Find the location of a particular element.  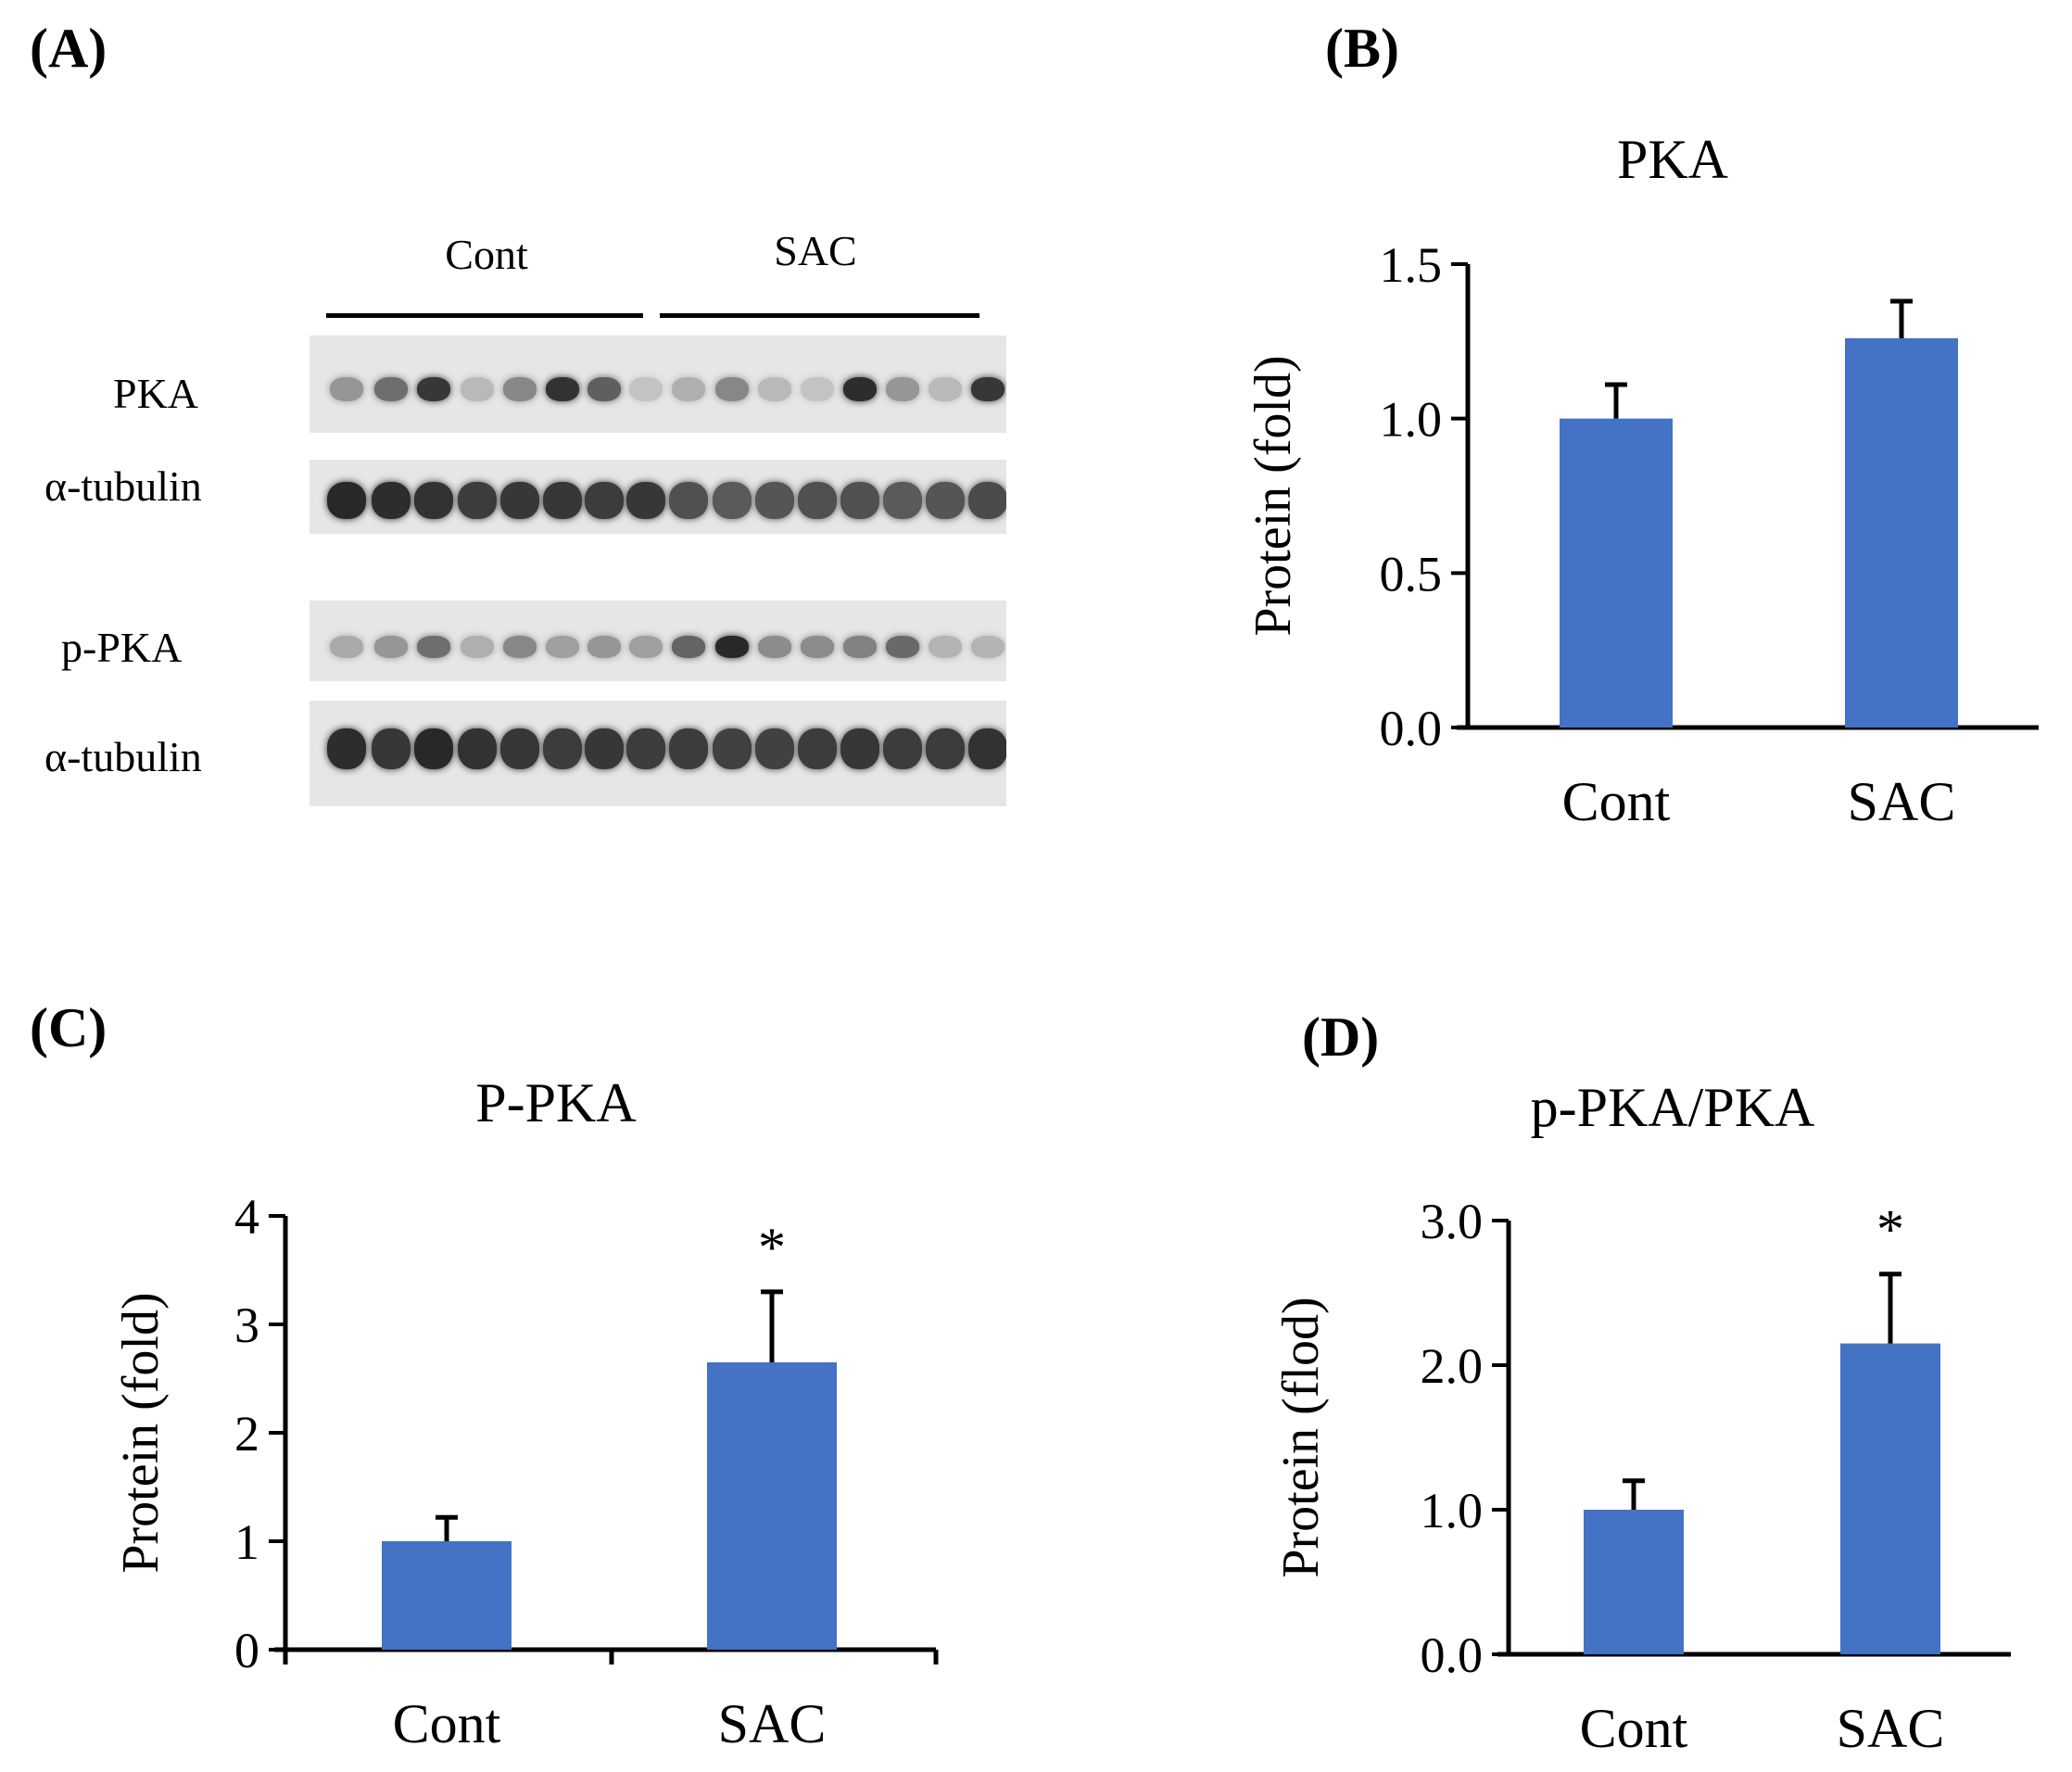

y-tick-label: 3 is located at coordinates (246, 1325).